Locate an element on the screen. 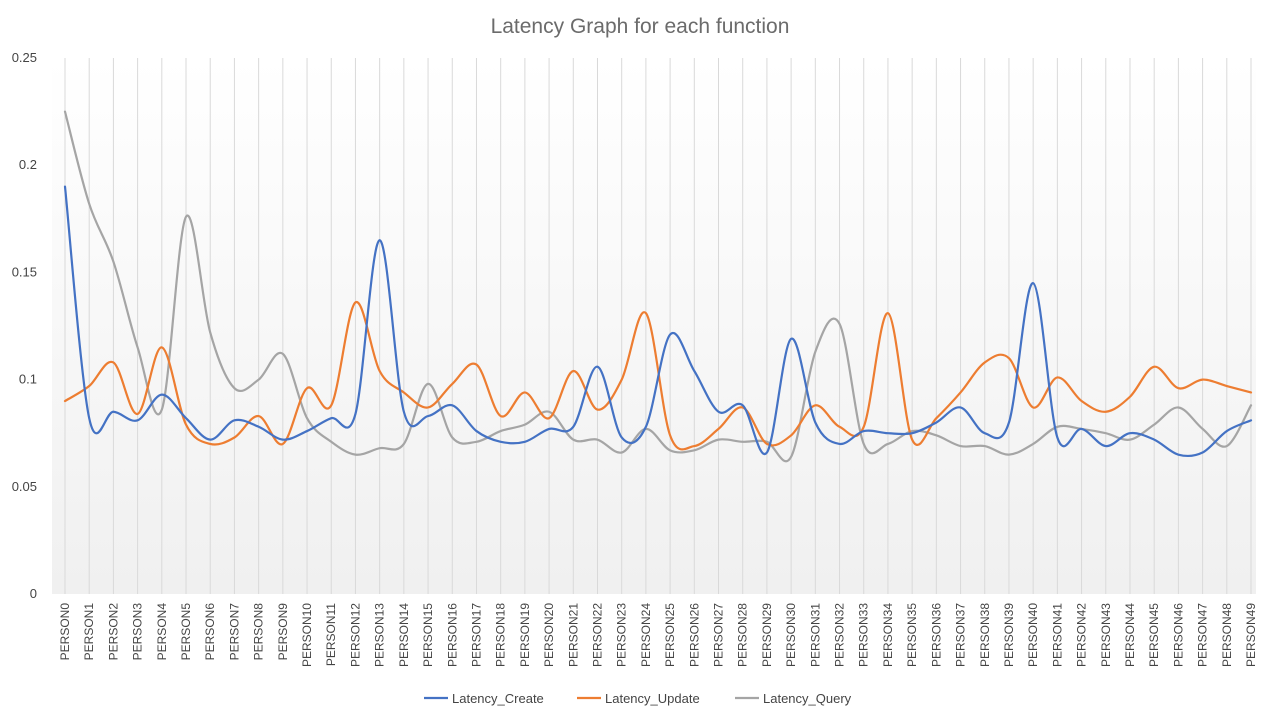 The width and height of the screenshot is (1280, 720). x-tick-label: PERSON14 is located at coordinates (404, 635).